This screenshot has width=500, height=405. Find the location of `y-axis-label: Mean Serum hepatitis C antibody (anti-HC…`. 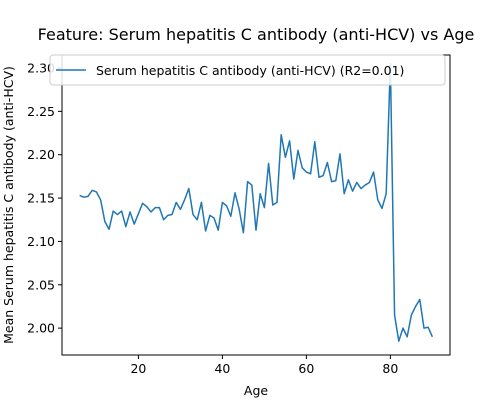

y-axis-label: Mean Serum hepatitis C antibody (anti-HC… is located at coordinates (8, 205).